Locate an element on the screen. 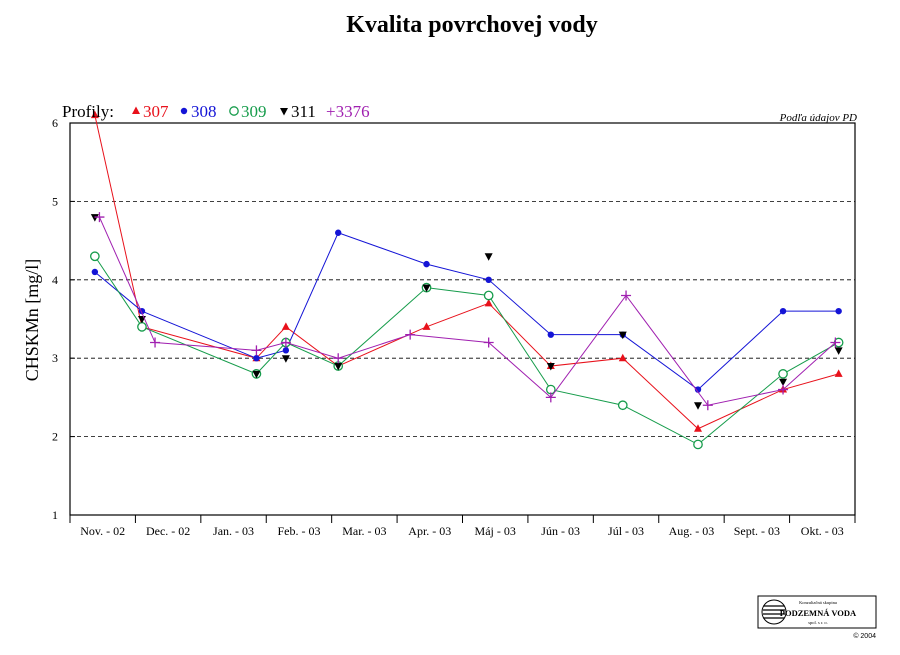 This screenshot has height=655, width=900. legend: Profily: 307 308 309 311 +3376 is located at coordinates (216, 111).